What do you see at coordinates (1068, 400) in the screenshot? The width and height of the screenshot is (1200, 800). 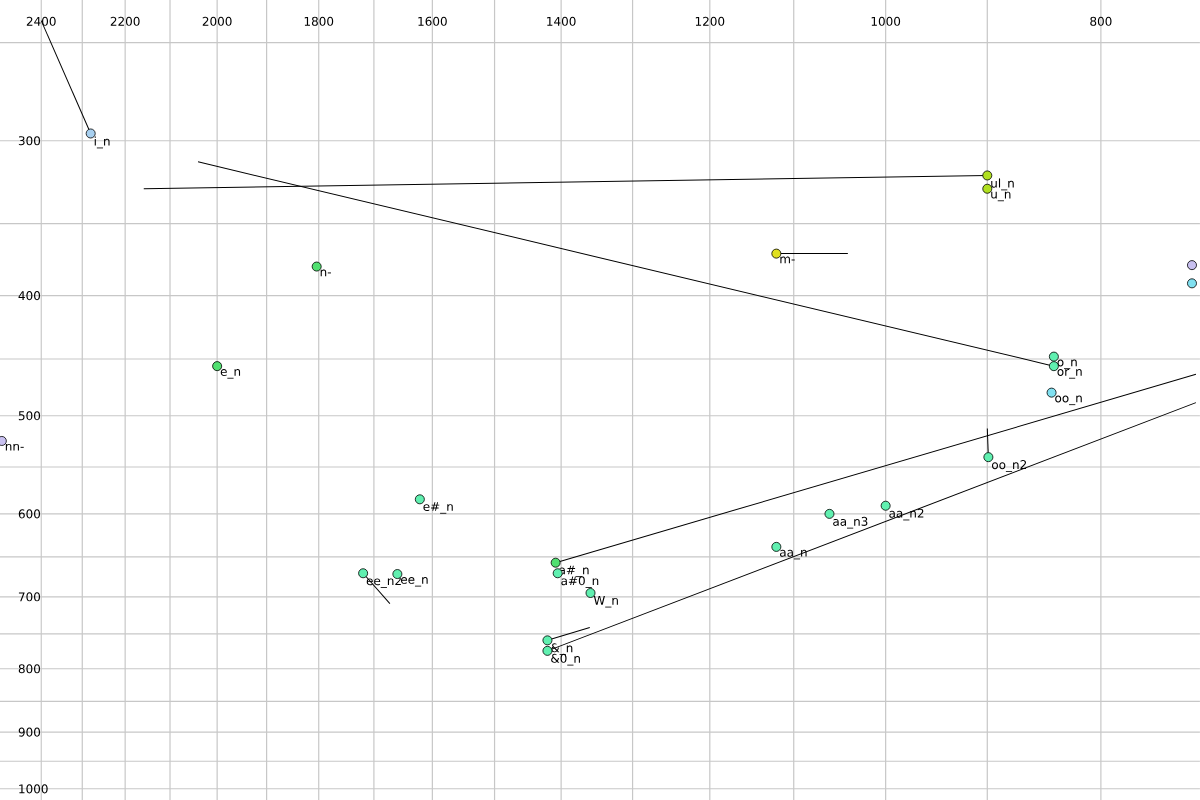 I see `annotation: oo_n` at bounding box center [1068, 400].